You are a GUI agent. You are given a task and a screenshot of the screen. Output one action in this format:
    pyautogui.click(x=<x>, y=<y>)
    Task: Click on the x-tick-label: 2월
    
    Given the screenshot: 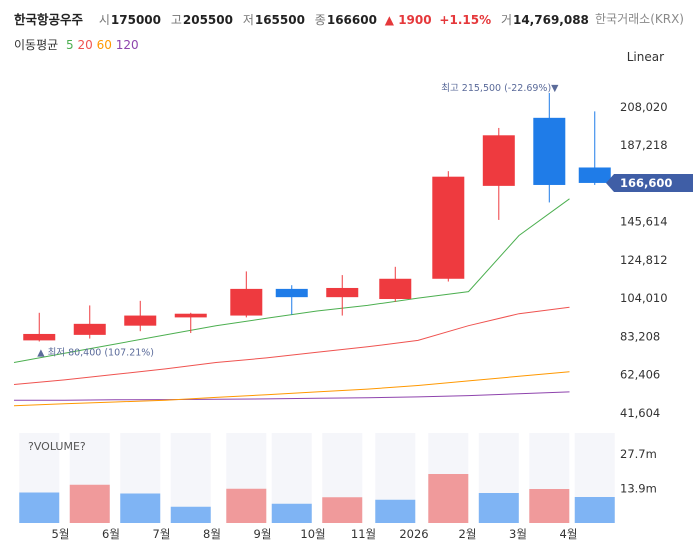 What is the action you would take?
    pyautogui.click(x=468, y=534)
    